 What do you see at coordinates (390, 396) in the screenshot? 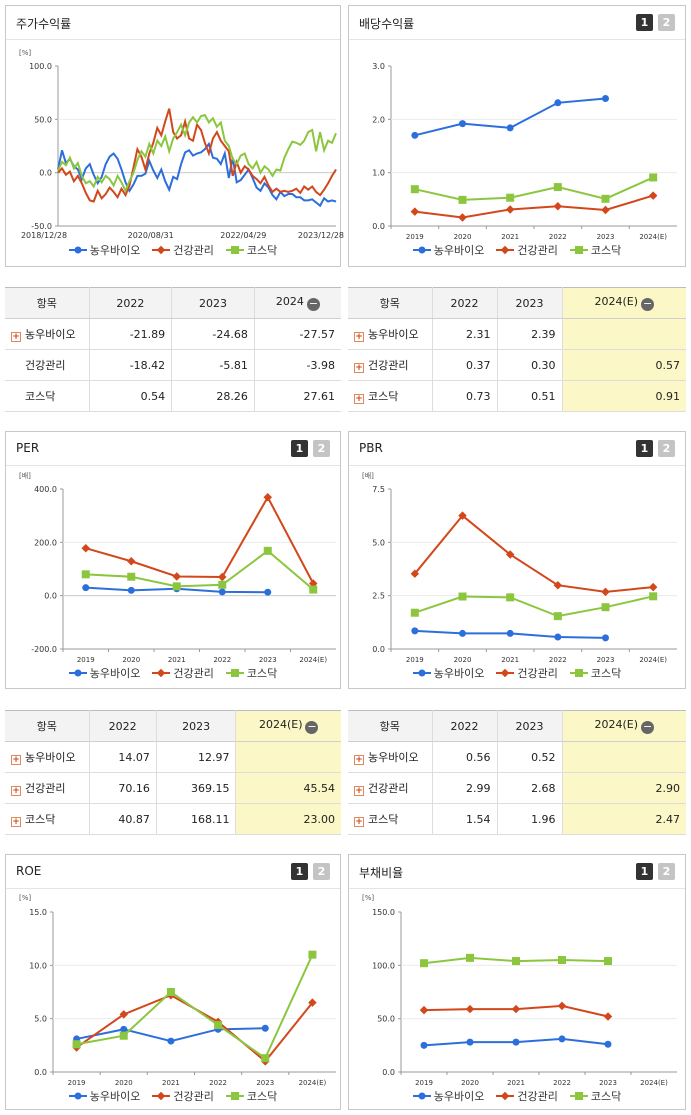
I see `row-label: + 코스닥` at bounding box center [390, 396].